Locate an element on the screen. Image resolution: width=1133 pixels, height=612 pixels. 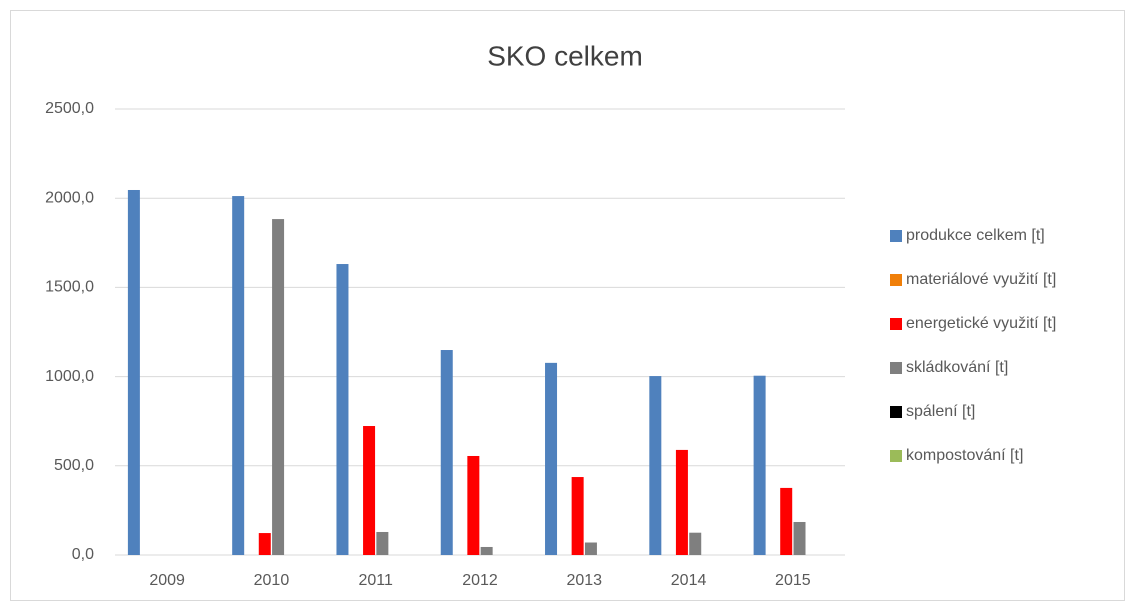
y-tick-label: 0,0 is located at coordinates (83, 554).